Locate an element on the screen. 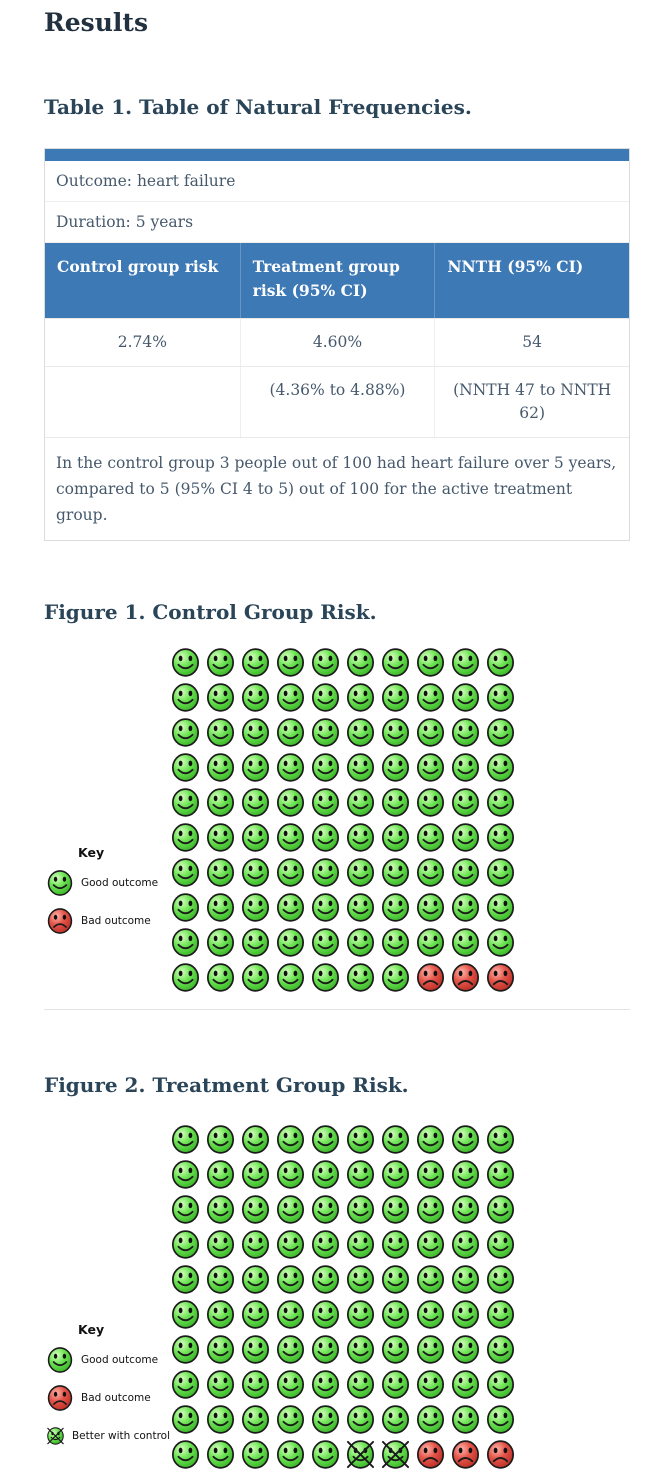 Image resolution: width=672 pixels, height=1476 pixels. key-item-bad: Bad outcome is located at coordinates (108, 921).